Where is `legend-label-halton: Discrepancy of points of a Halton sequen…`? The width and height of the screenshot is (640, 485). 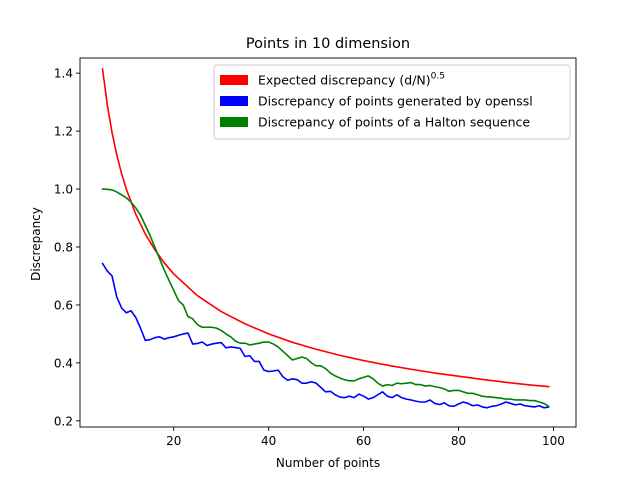 legend-label-halton: Discrepancy of points of a Halton sequen… is located at coordinates (394, 122).